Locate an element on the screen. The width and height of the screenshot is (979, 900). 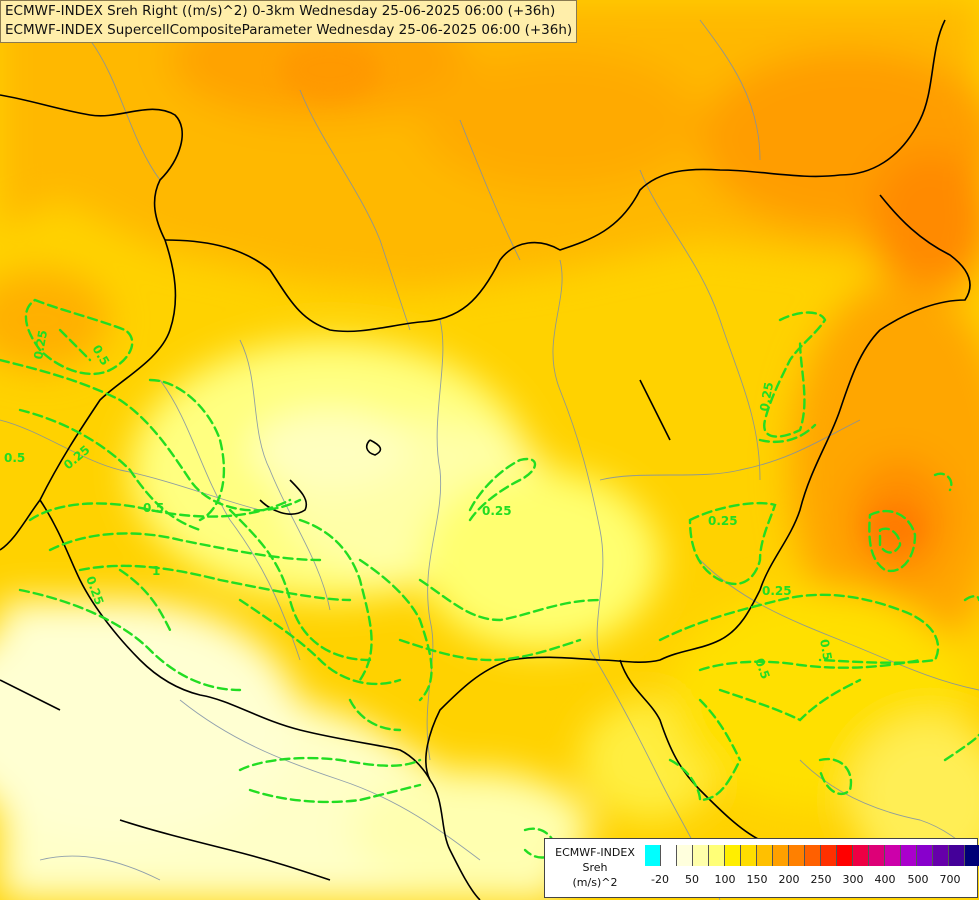
legend-title: ECMWF-INDEX Sreh (m/s)^2 is located at coordinates (595, 867).